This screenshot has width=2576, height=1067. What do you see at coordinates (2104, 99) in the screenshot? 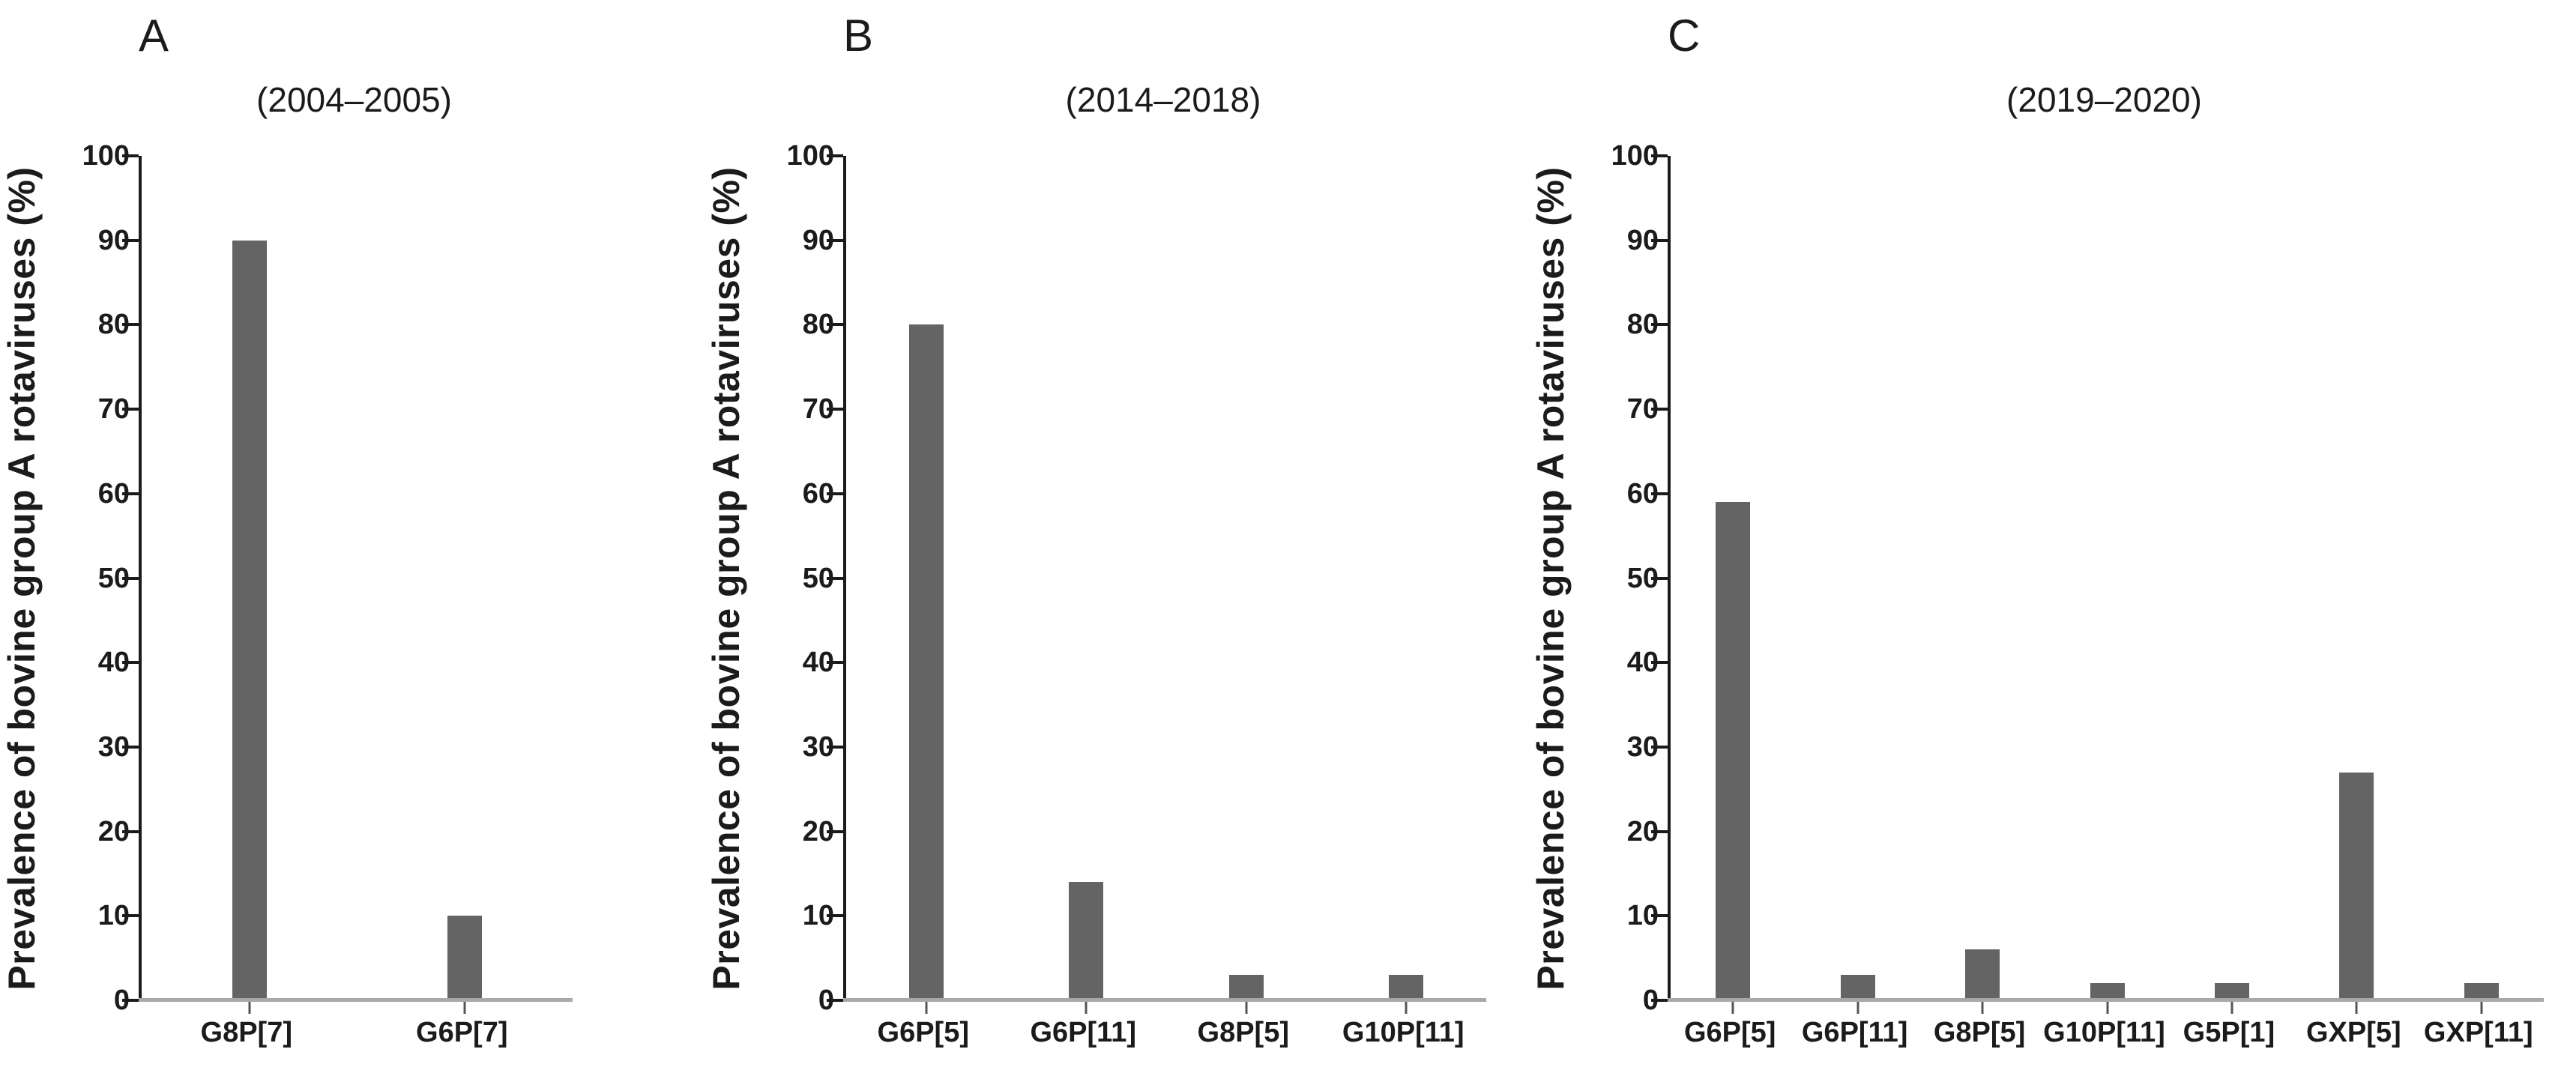
I see `panel-title: (2019–2020)` at bounding box center [2104, 99].